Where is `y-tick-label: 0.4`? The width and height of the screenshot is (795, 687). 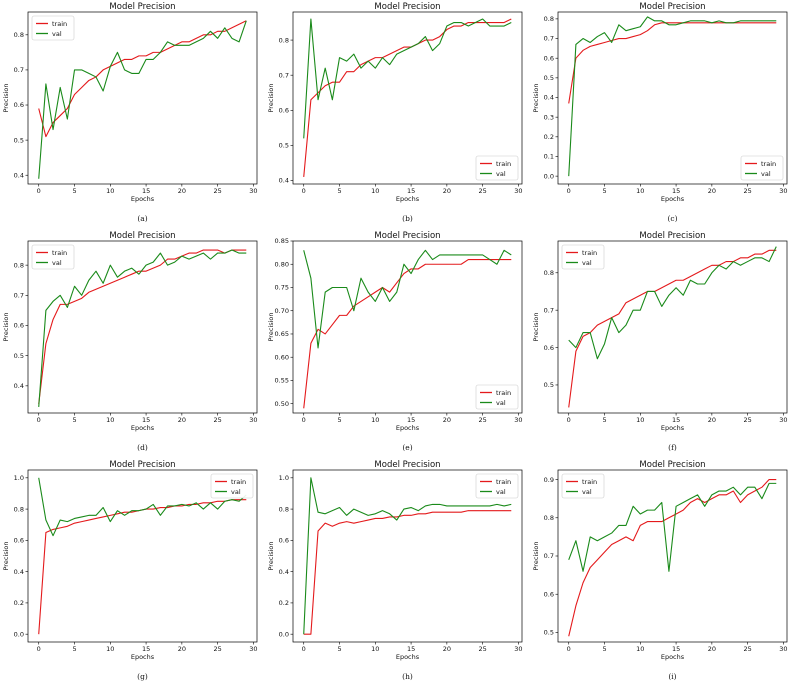 y-tick-label: 0.4 is located at coordinates (284, 572).